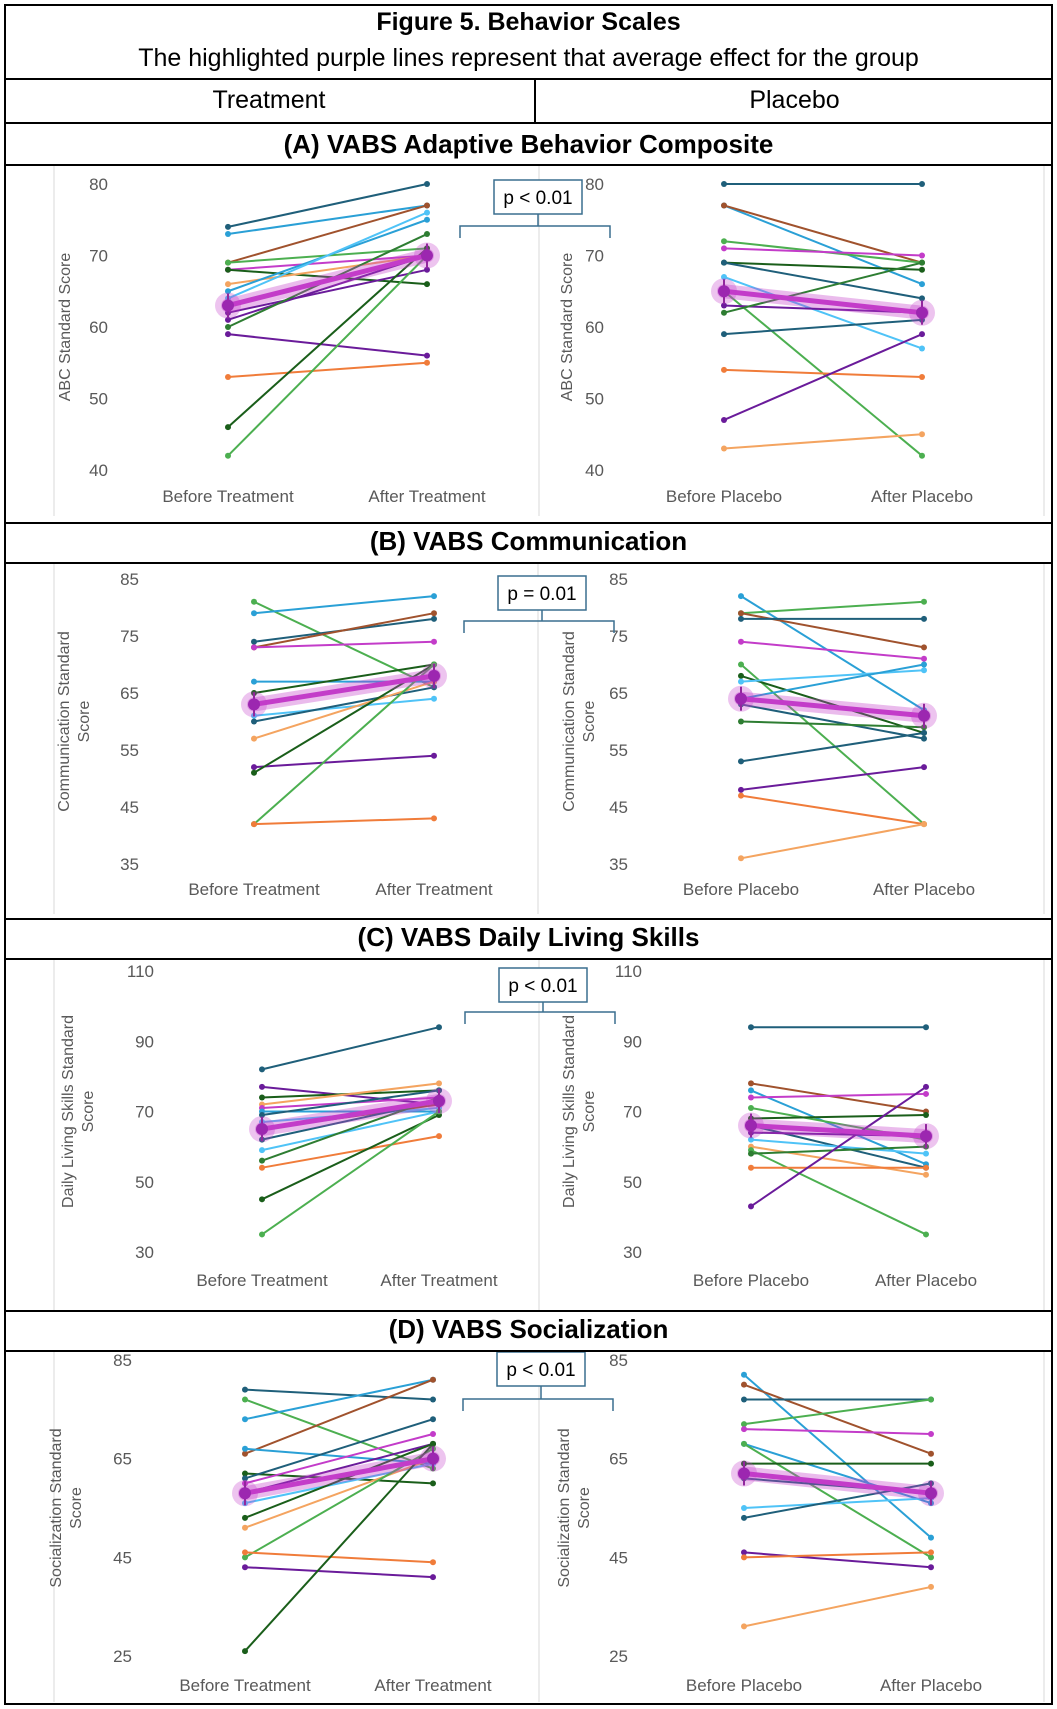  What do you see at coordinates (931, 1685) in the screenshot?
I see `x-category-label: After Placebo` at bounding box center [931, 1685].